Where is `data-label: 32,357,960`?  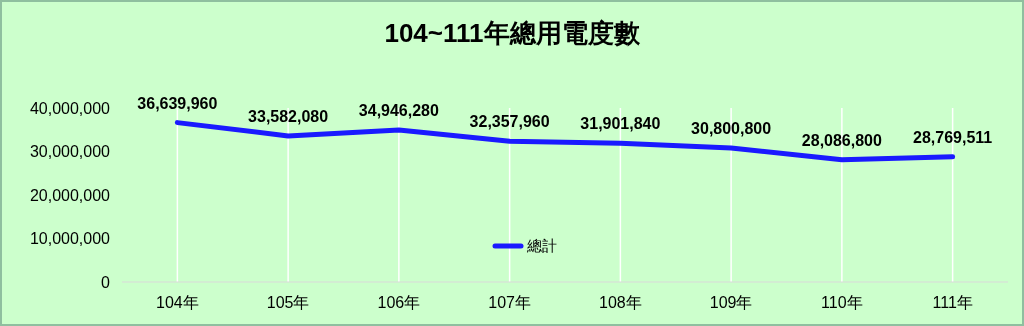 data-label: 32,357,960 is located at coordinates (509, 122).